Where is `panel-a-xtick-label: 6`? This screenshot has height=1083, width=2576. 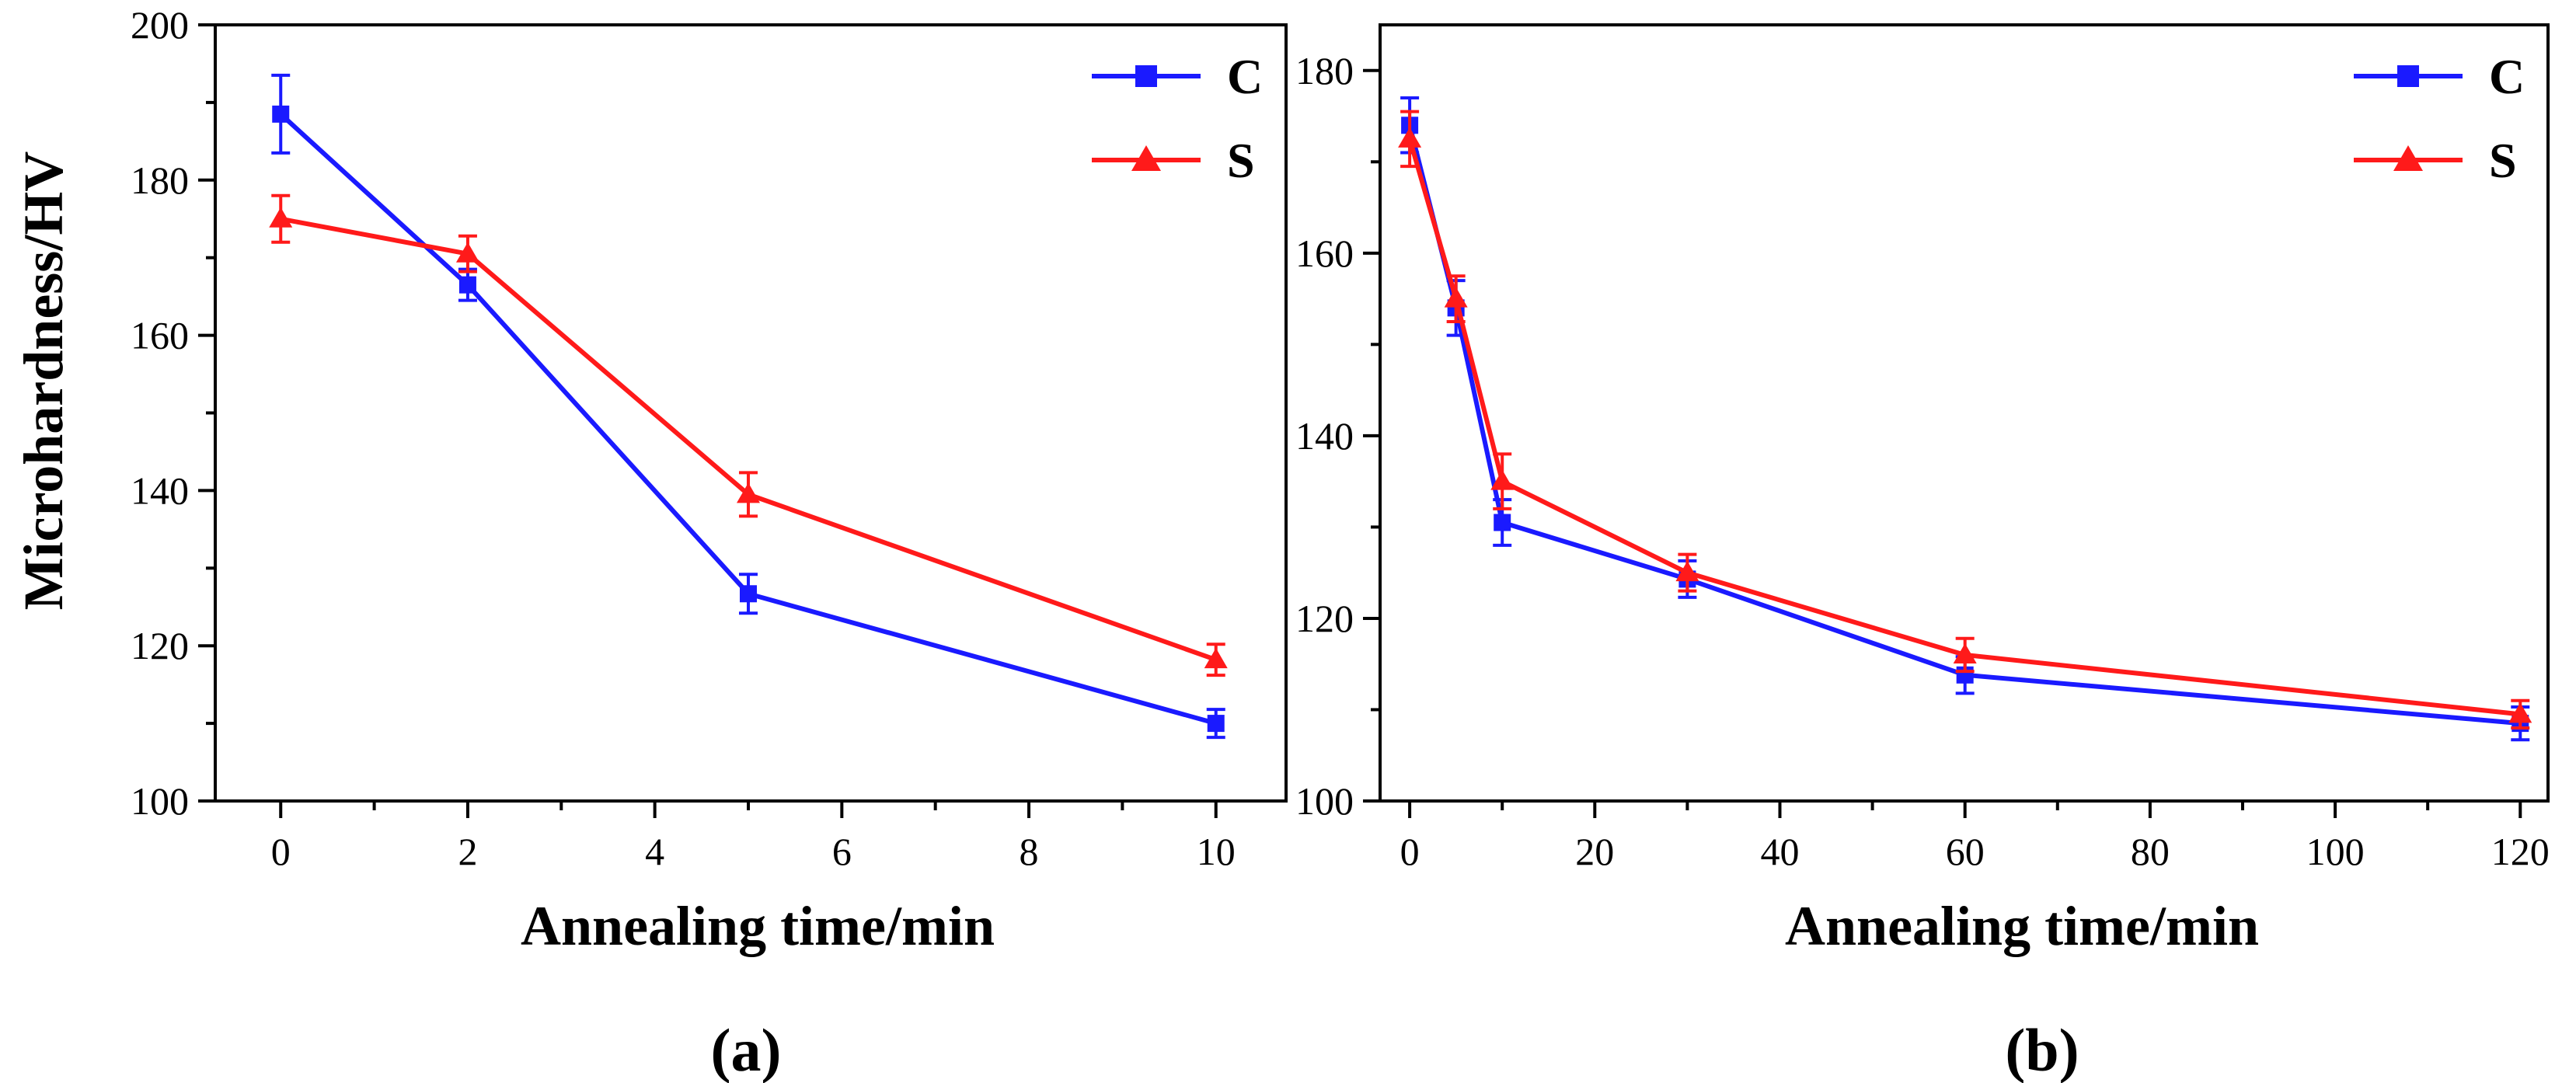 panel-a-xtick-label: 6 is located at coordinates (842, 851).